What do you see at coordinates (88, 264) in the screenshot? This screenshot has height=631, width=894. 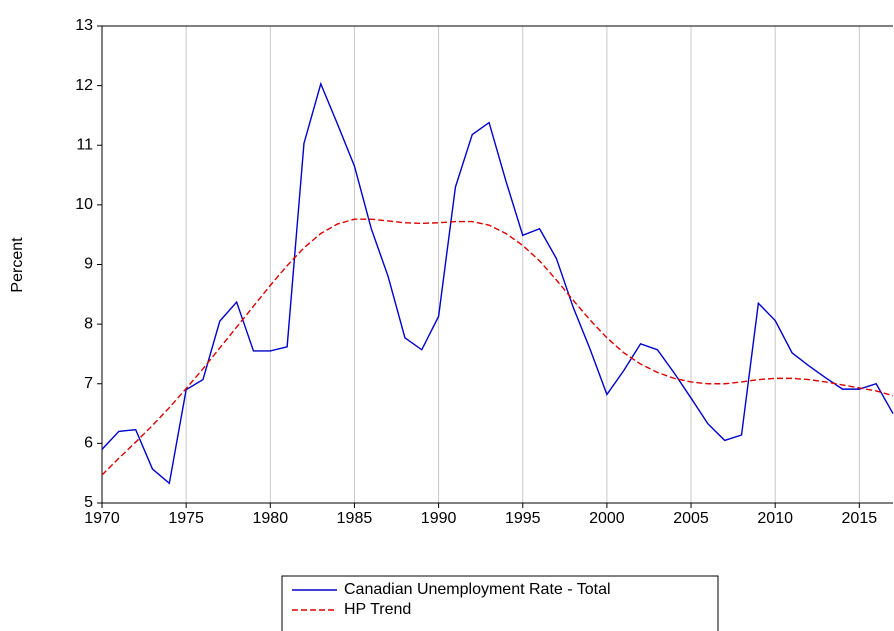 I see `y-tick-label: 9` at bounding box center [88, 264].